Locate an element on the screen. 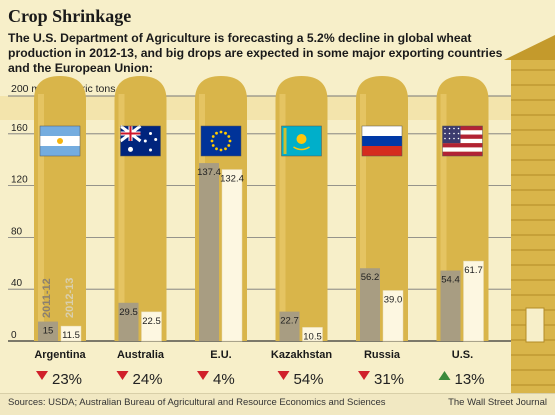  category-label: Russia is located at coordinates (382, 355).